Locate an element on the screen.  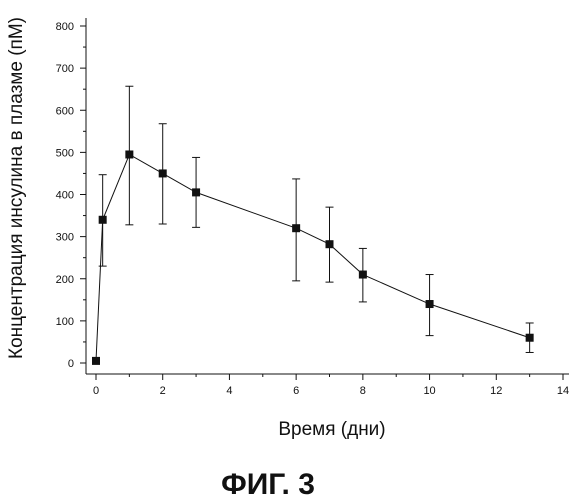
y-tick-label: 300 is located at coordinates (65, 238).